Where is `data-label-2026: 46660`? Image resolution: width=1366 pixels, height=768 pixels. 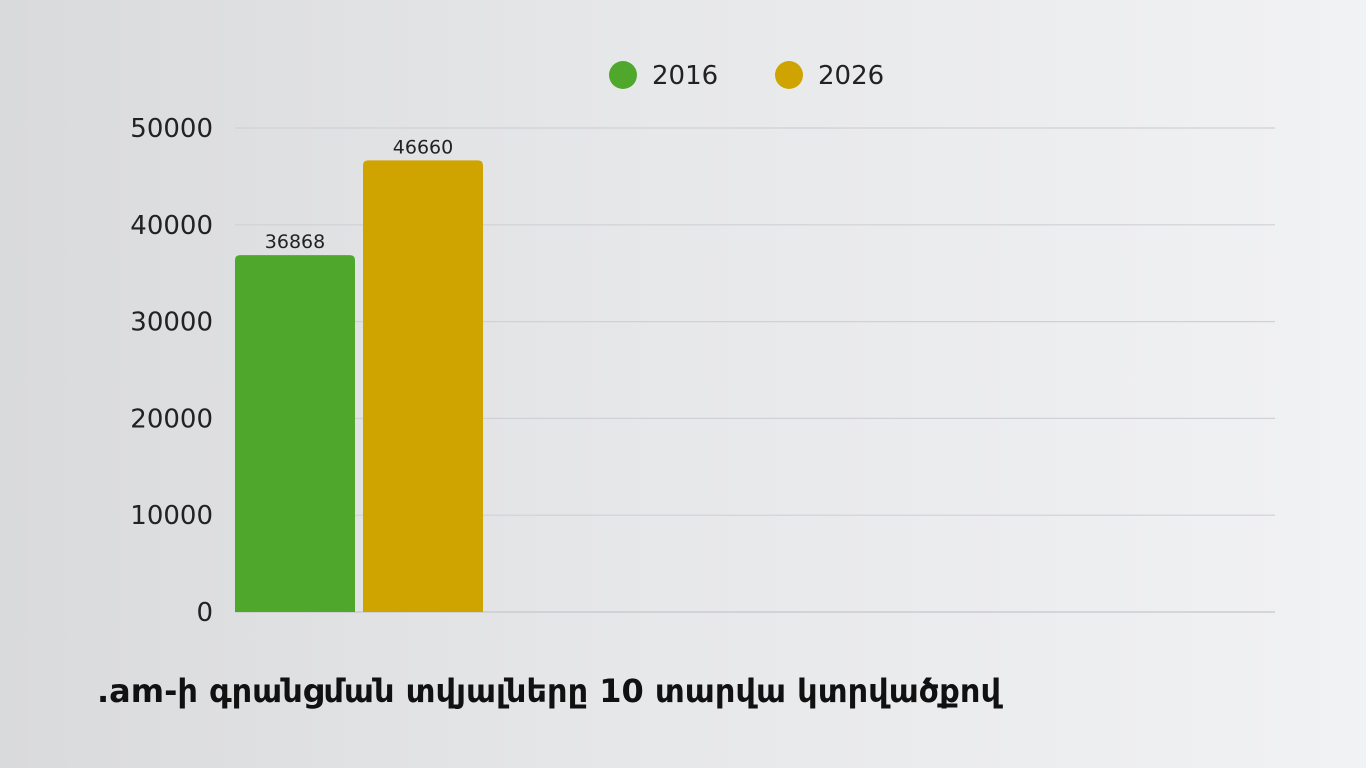 data-label-2026: 46660 is located at coordinates (423, 147).